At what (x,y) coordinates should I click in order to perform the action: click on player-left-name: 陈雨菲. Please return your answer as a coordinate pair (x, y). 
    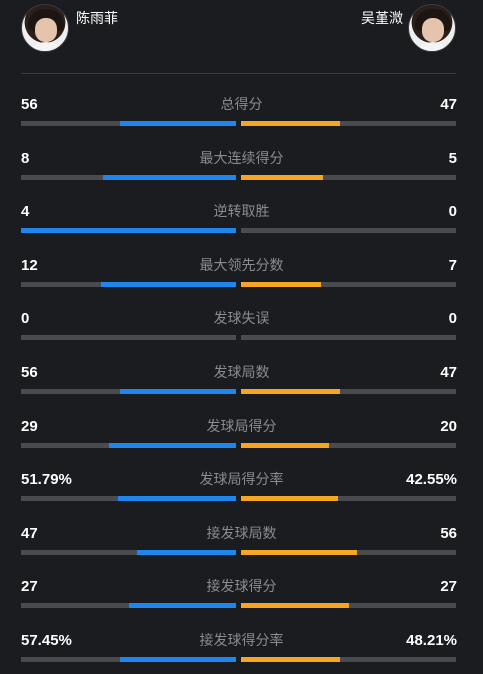
    Looking at the image, I should click on (97, 19).